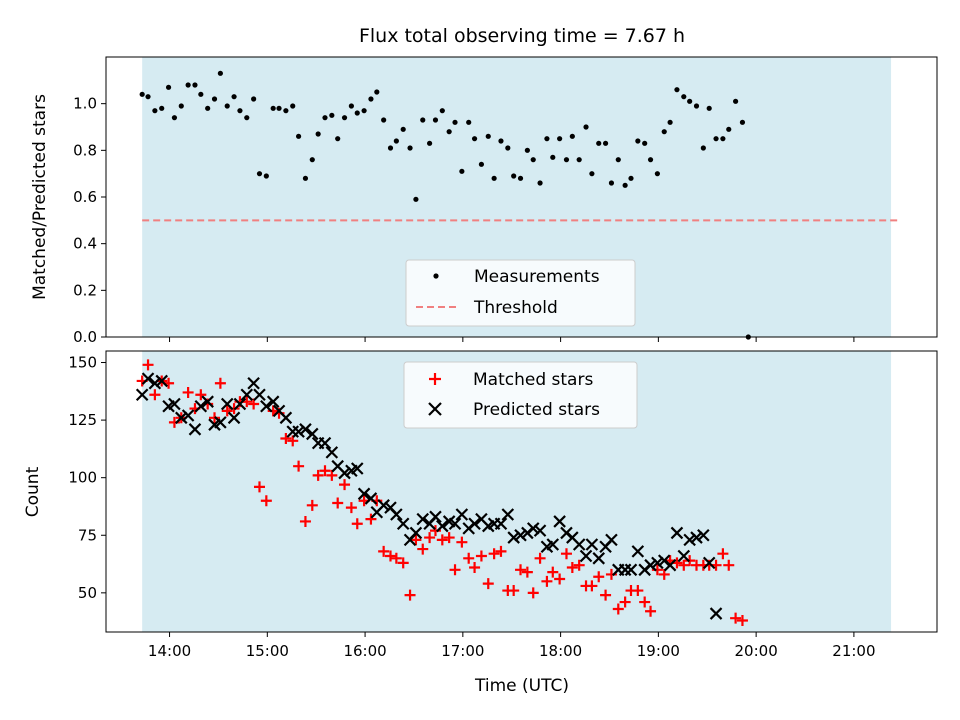  Describe the element at coordinates (33, 491) in the screenshot. I see `bottom-y-axis-label: Count` at that location.